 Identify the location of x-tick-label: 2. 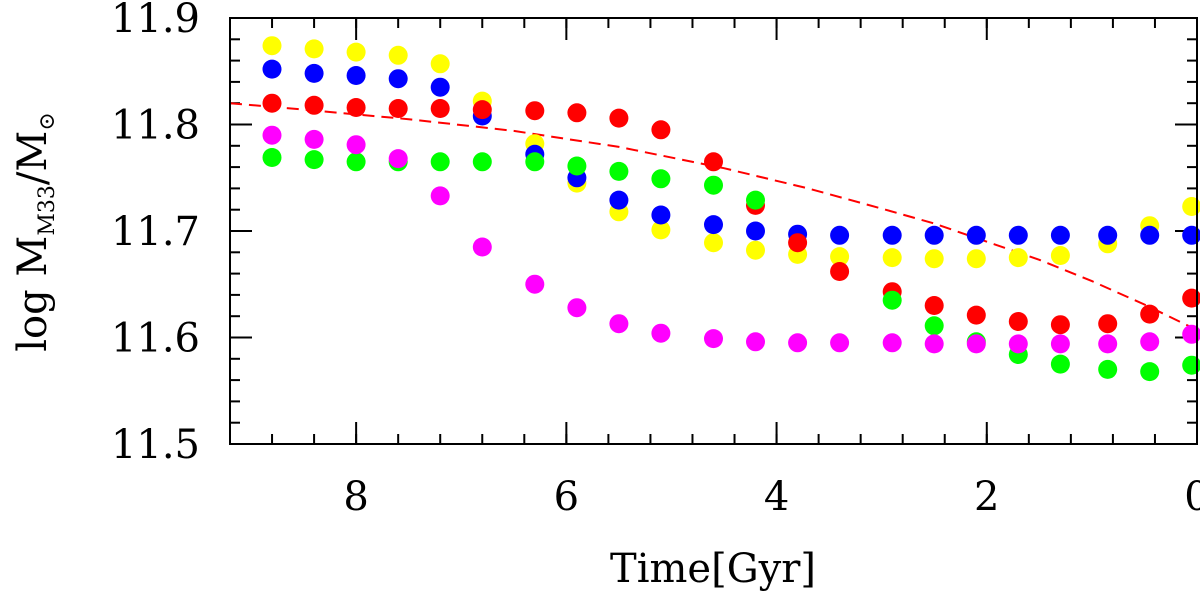
(986, 497).